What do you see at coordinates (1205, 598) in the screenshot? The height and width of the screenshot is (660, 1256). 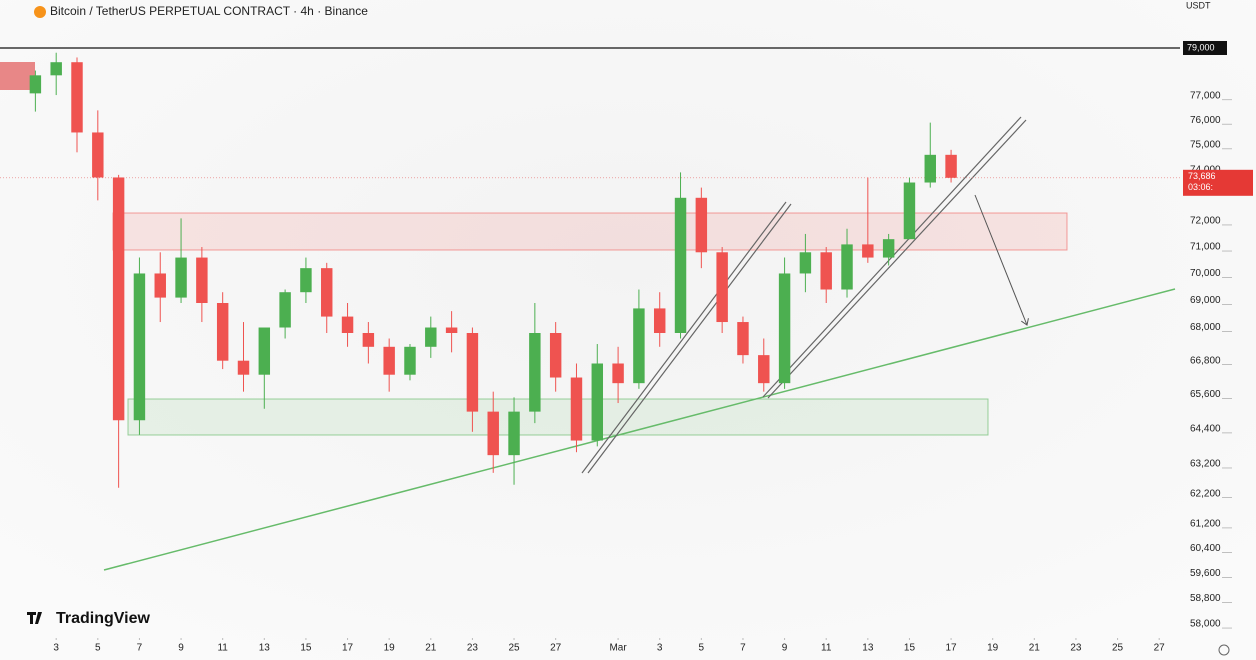 I see `y-tick-label: 58,800` at bounding box center [1205, 598].